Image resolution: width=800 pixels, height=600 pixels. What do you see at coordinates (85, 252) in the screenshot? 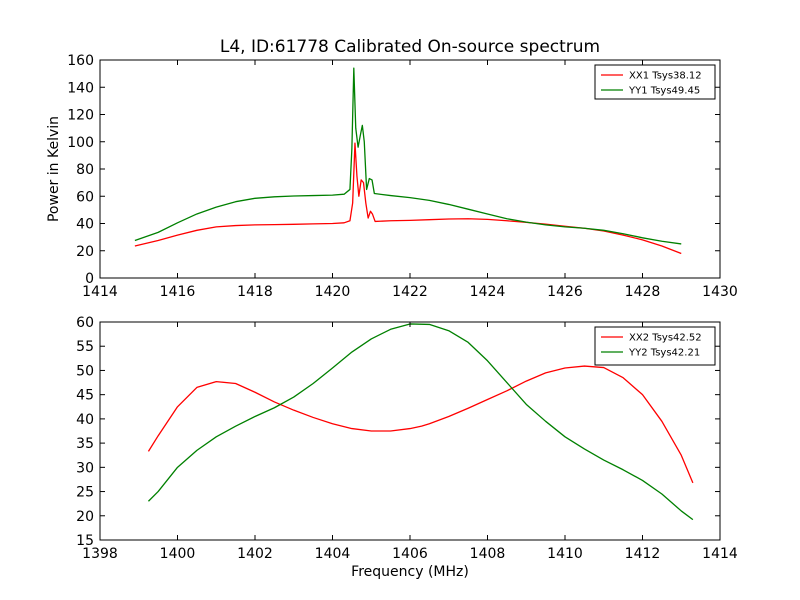
I see `top-y-tick-label: 20` at bounding box center [85, 252].